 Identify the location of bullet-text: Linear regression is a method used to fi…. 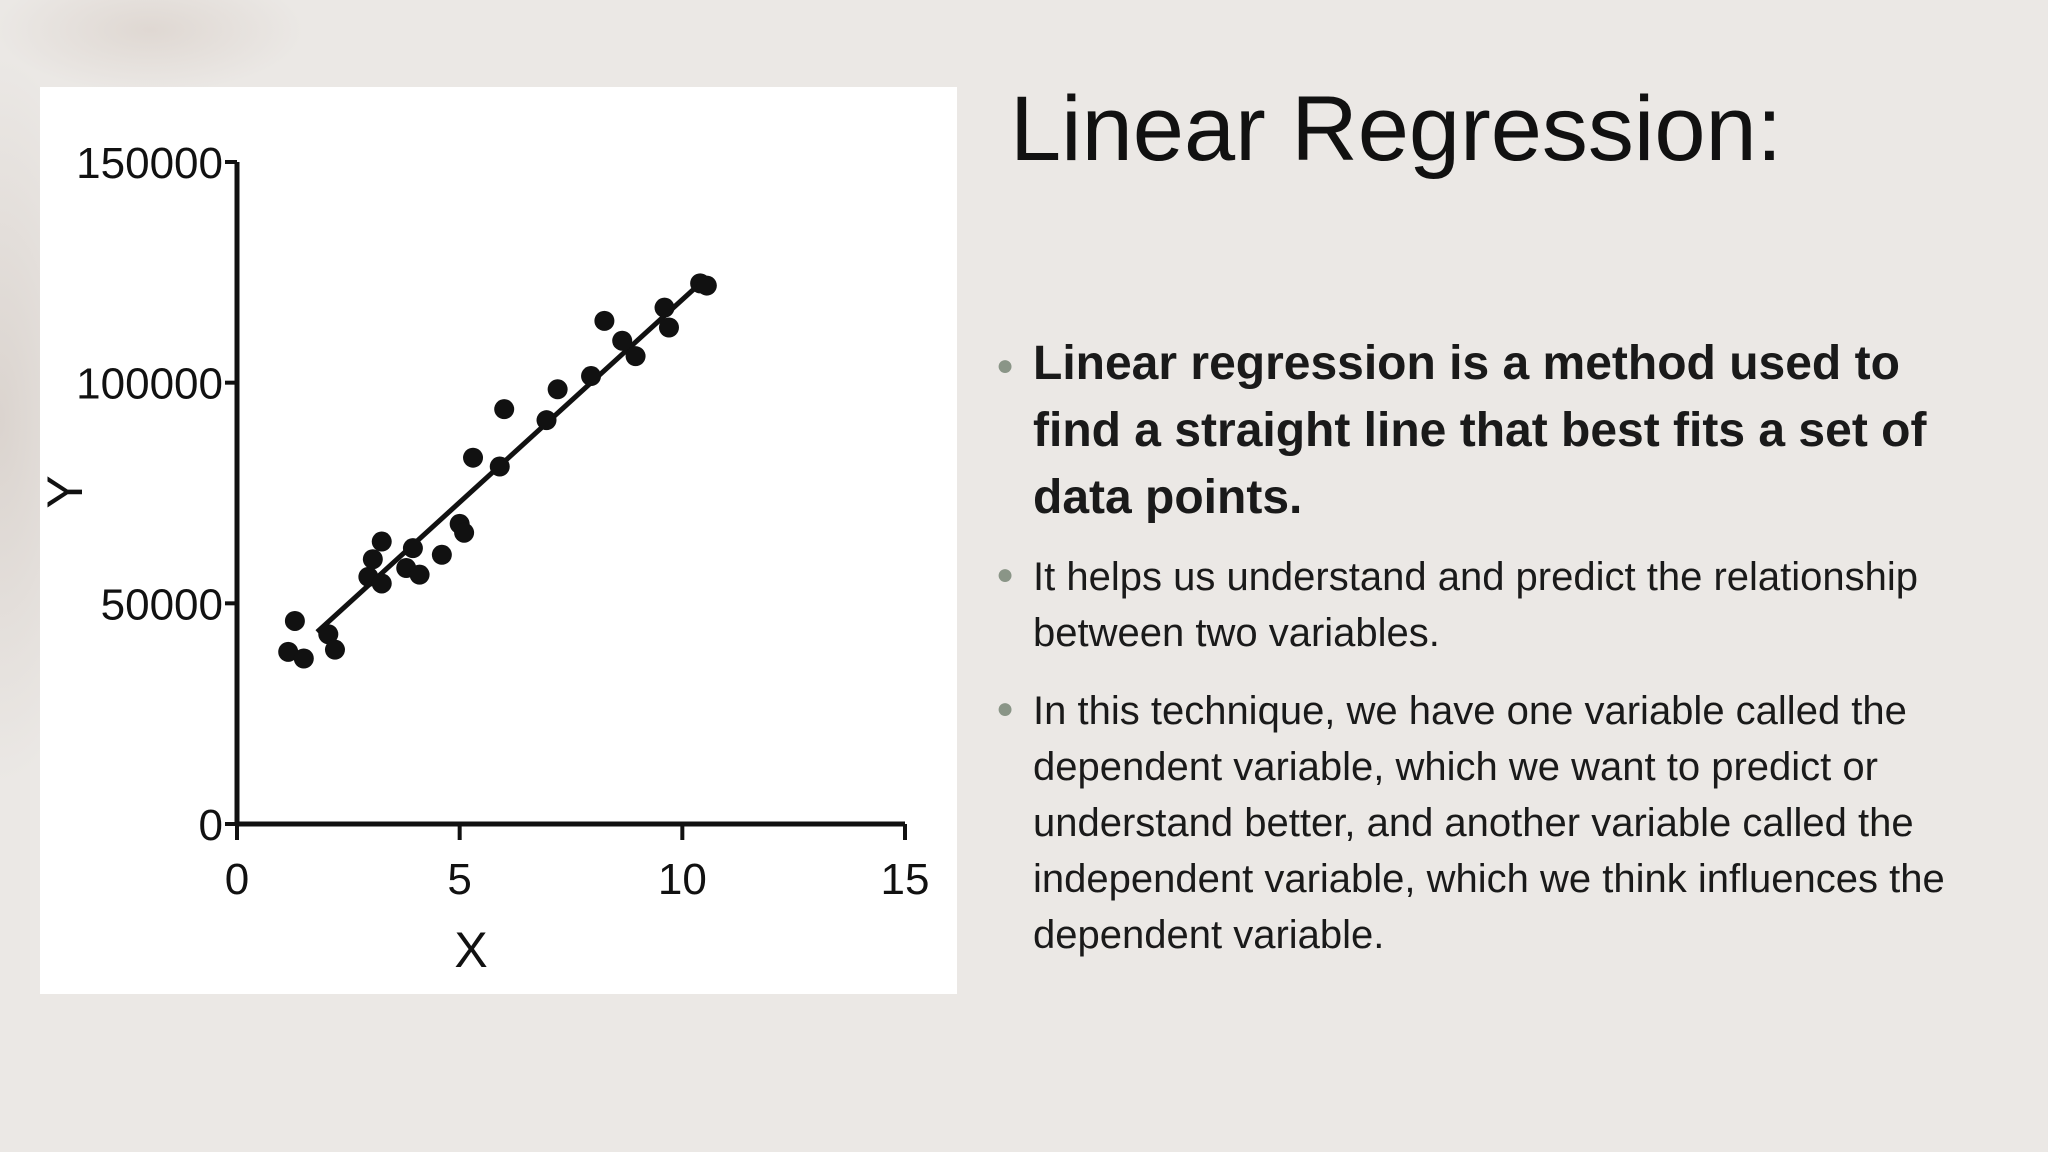
(1480, 430).